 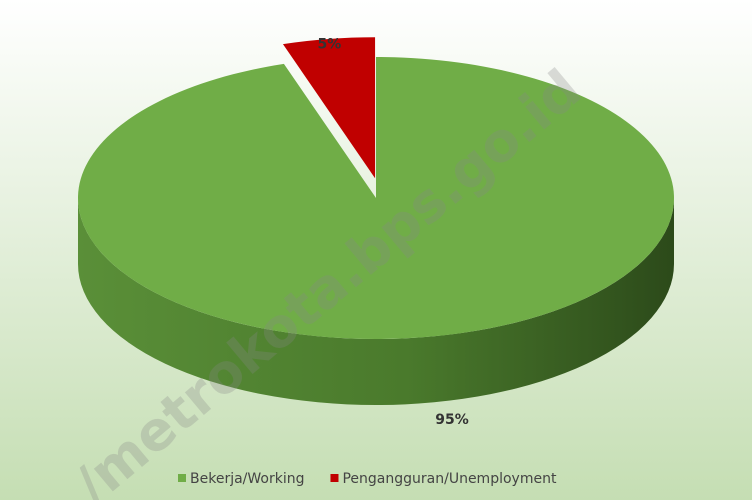 What do you see at coordinates (247, 479) in the screenshot?
I see `legend-label: Bekerja/Working` at bounding box center [247, 479].